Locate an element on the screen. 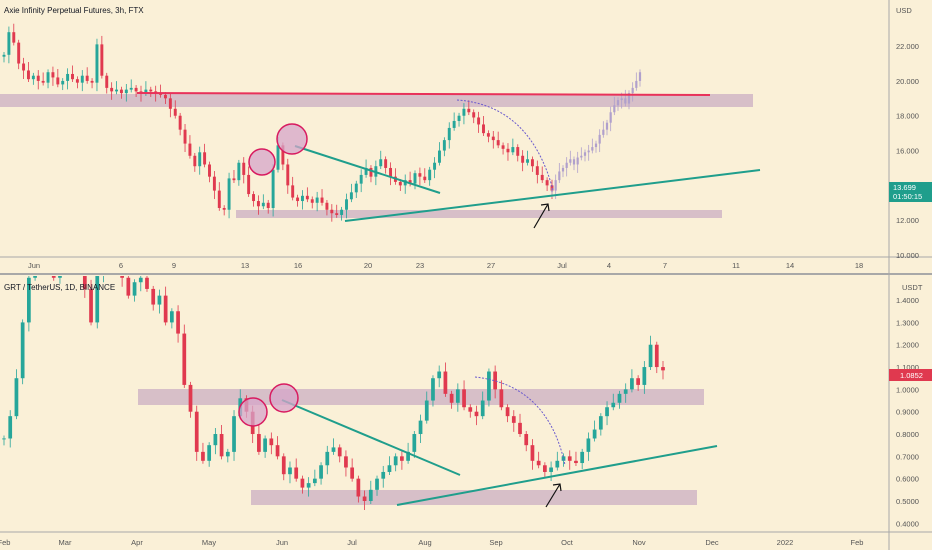 The width and height of the screenshot is (932, 550). top-x-tick-label: 7 is located at coordinates (665, 265).